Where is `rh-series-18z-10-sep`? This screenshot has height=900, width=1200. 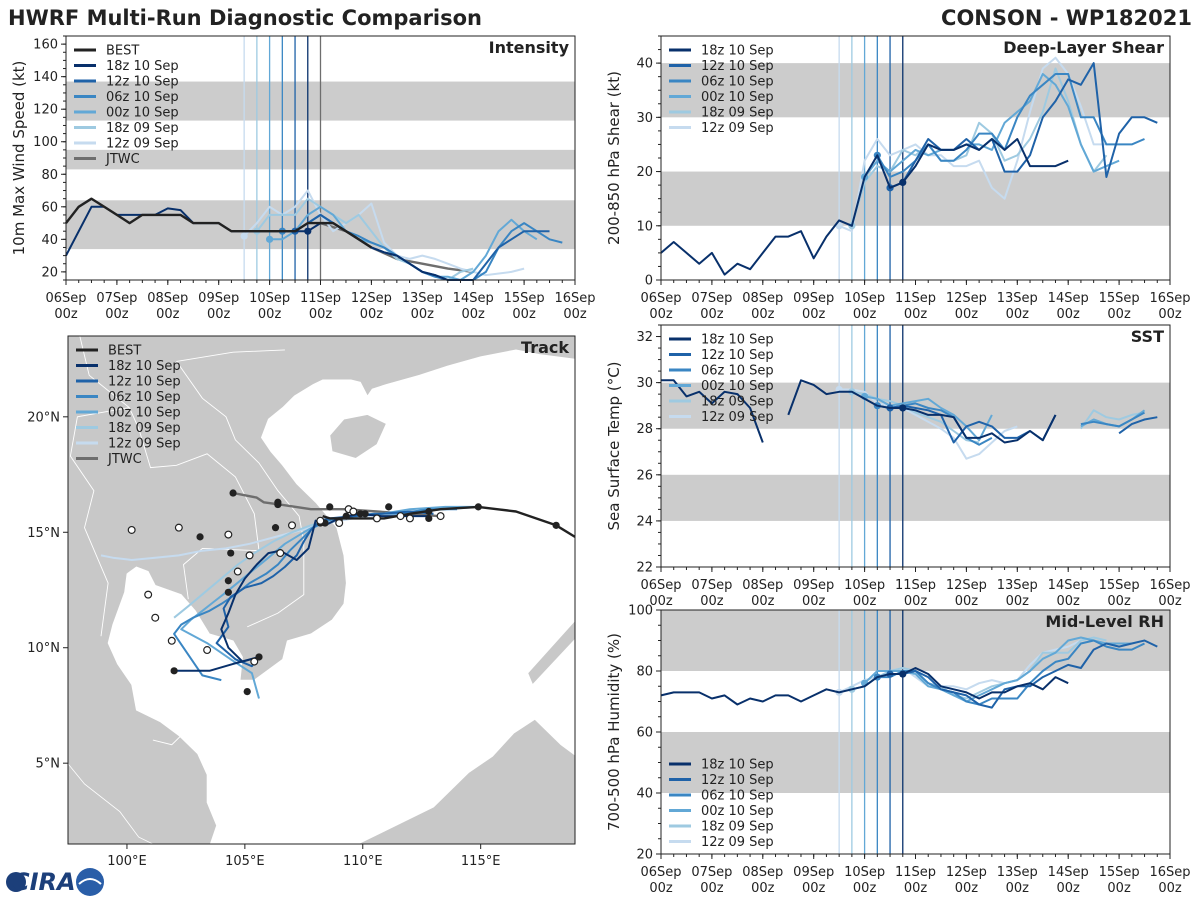 rh-series-18z-10-sep is located at coordinates (864, 686).